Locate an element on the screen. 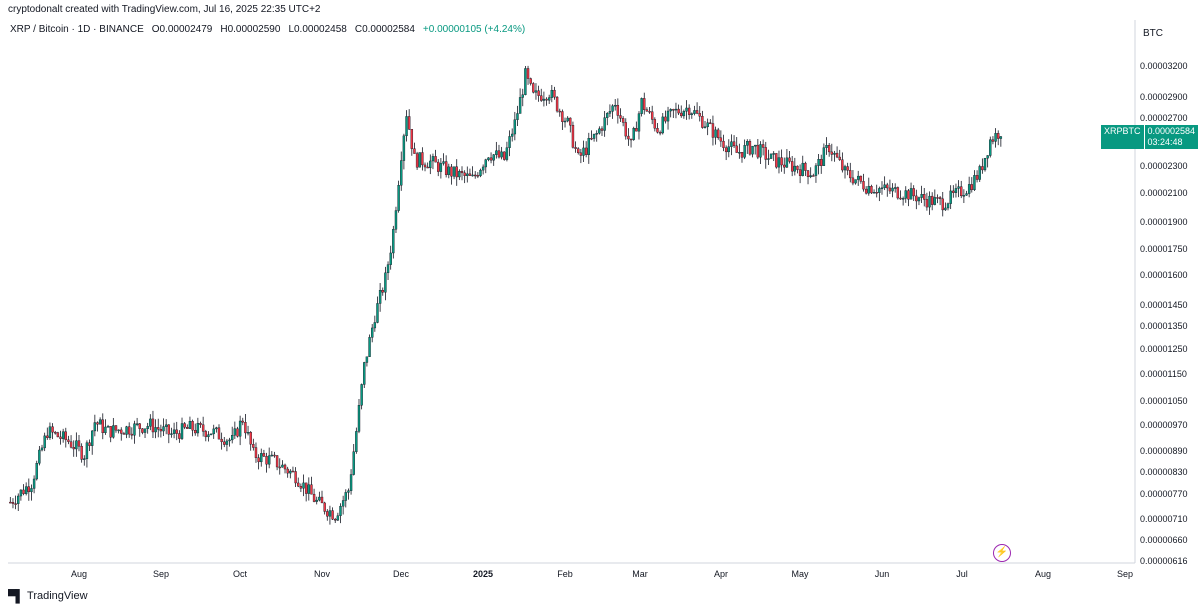 This screenshot has height=609, width=1200. x-tick-label: Jul is located at coordinates (962, 574).